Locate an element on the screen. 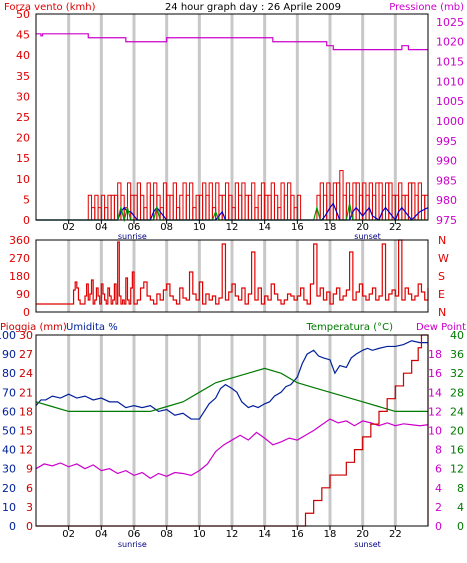 Image resolution: width=467 pixels, height=563 pixels. dewpoint-tick-label: 18 is located at coordinates (435, 354).